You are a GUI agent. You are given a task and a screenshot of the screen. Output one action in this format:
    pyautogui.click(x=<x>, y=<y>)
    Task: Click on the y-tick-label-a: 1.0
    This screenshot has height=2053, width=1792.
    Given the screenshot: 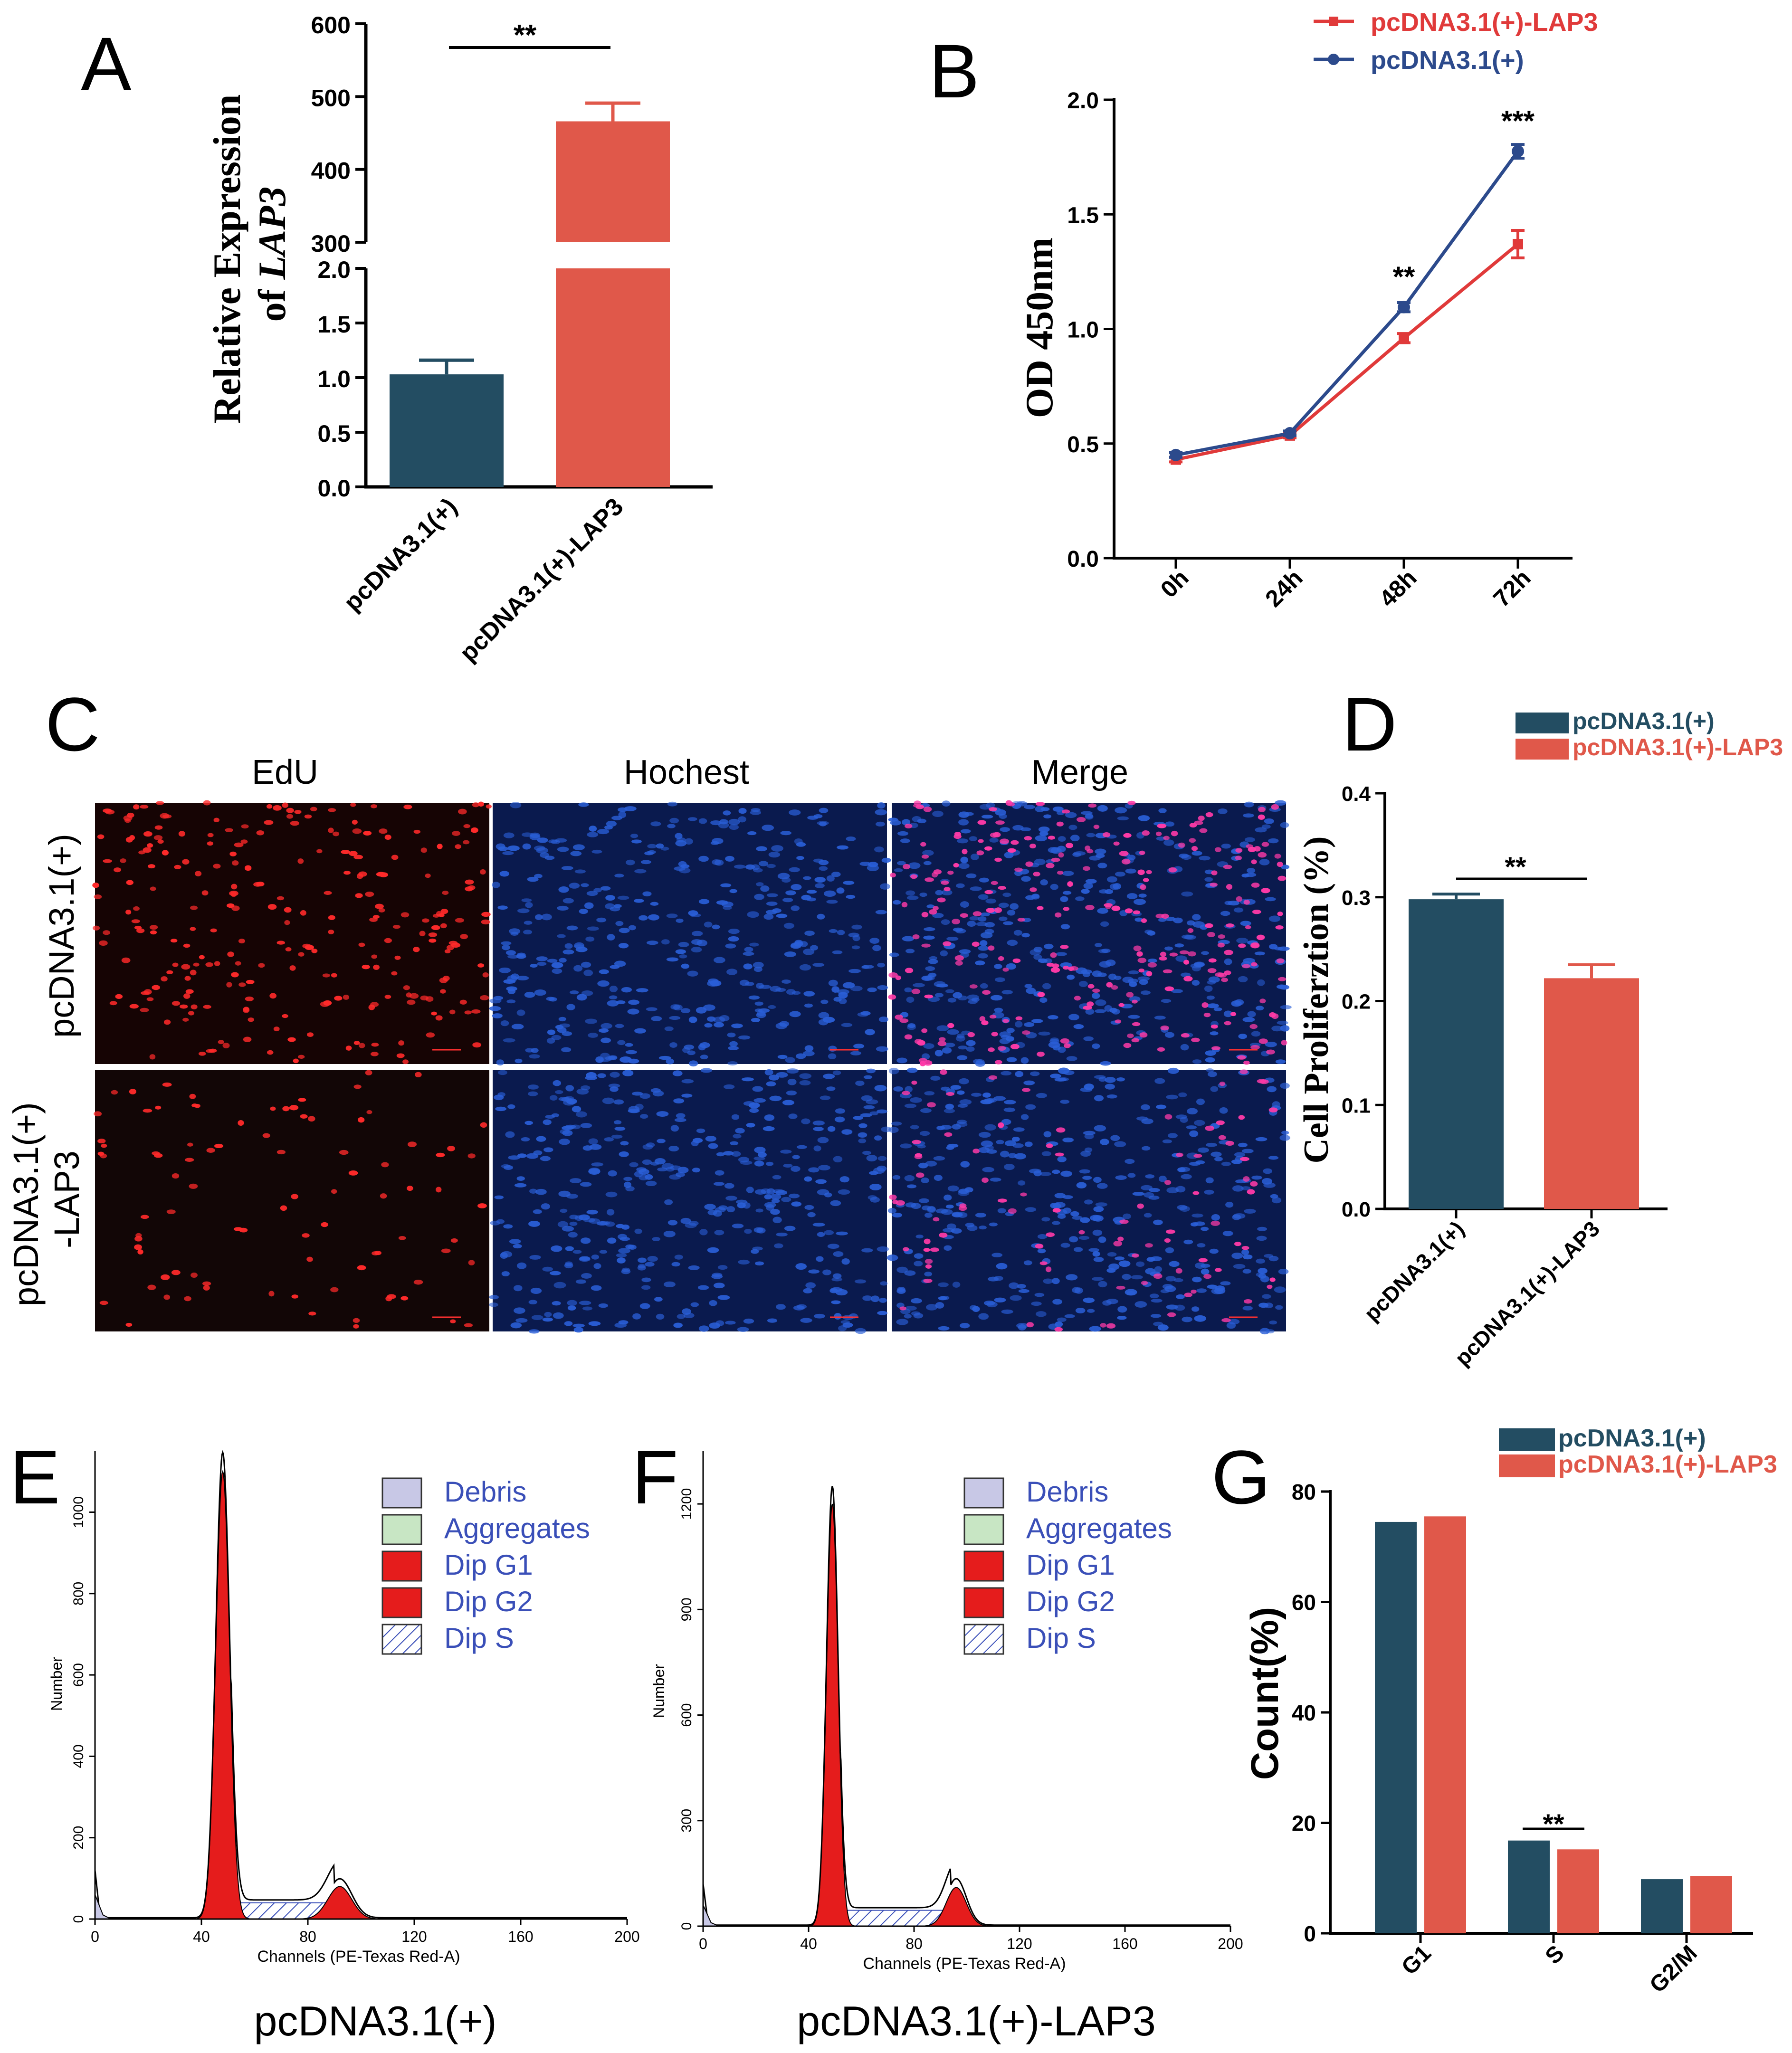 What is the action you would take?
    pyautogui.click(x=334, y=379)
    